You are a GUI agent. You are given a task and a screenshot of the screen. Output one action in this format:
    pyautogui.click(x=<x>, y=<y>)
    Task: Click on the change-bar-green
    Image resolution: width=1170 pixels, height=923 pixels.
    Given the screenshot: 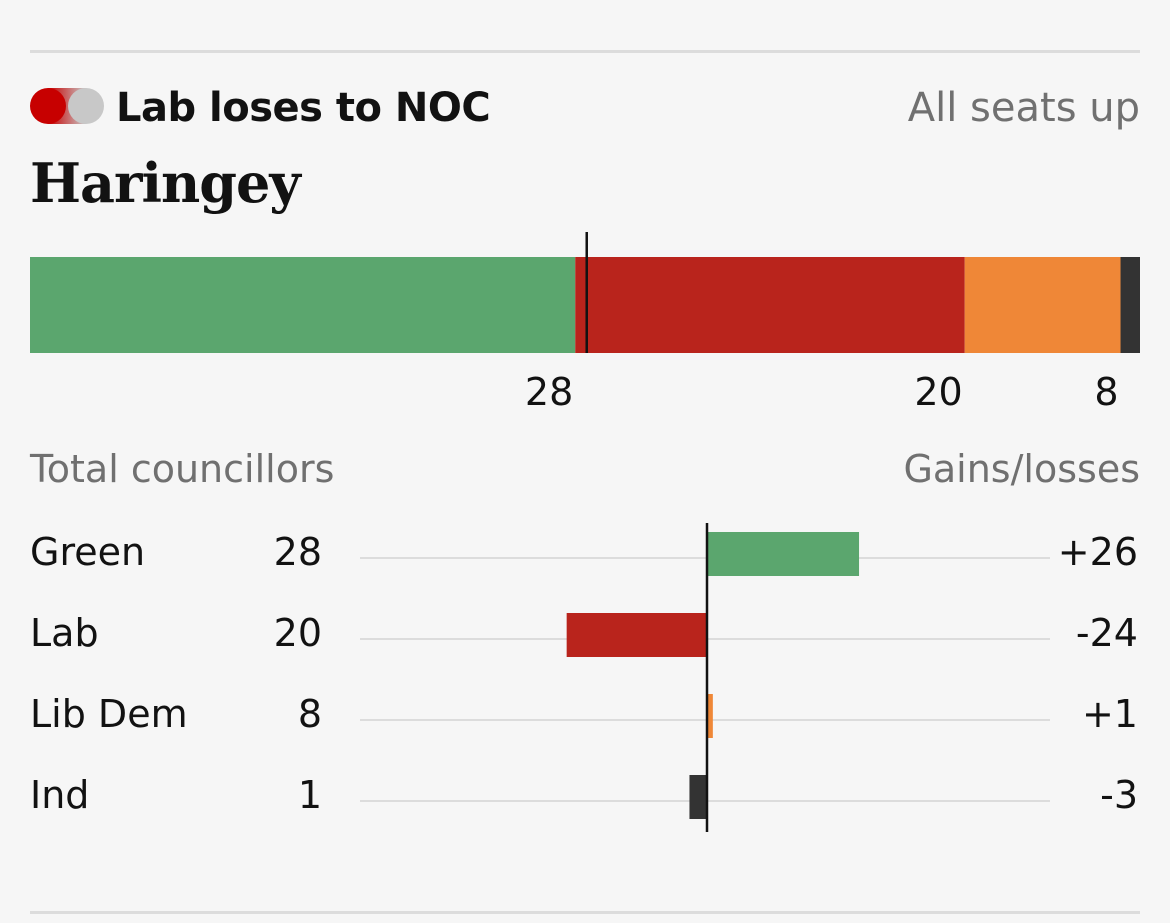 What is the action you would take?
    pyautogui.click(x=783, y=554)
    